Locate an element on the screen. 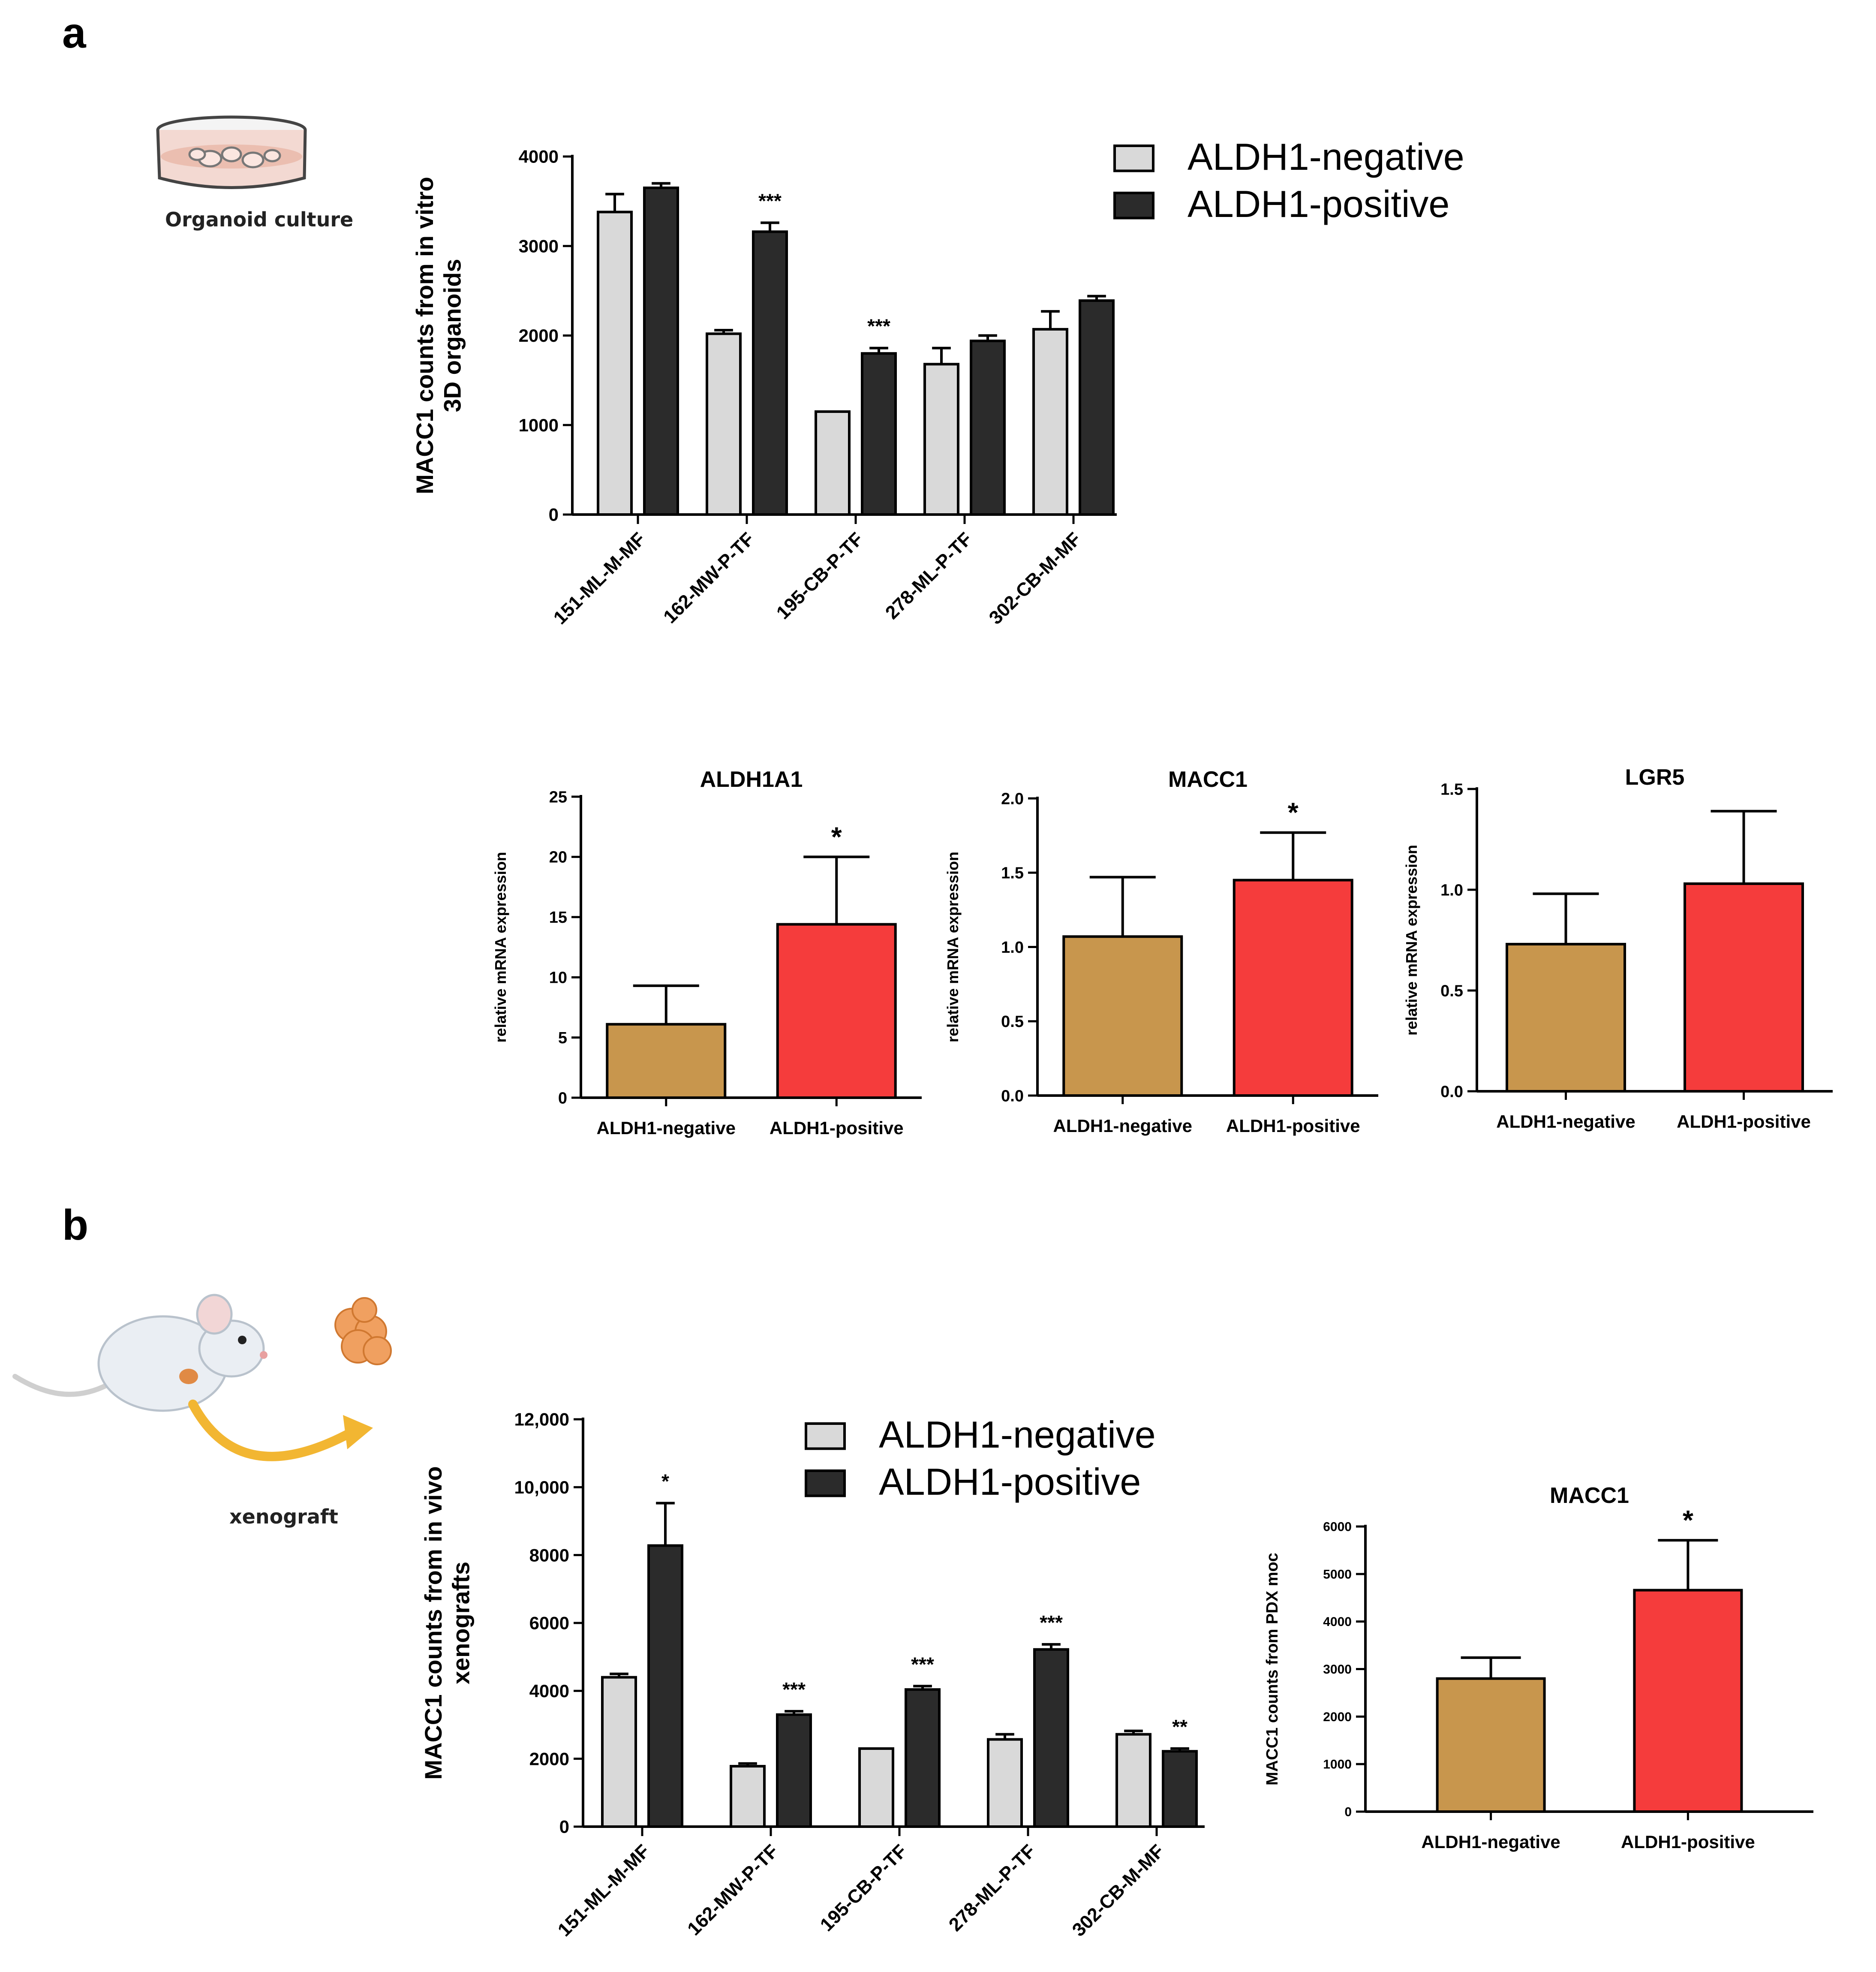  a_aldh1a1-y-axis-label: relative mRNA expression is located at coordinates (500, 947).